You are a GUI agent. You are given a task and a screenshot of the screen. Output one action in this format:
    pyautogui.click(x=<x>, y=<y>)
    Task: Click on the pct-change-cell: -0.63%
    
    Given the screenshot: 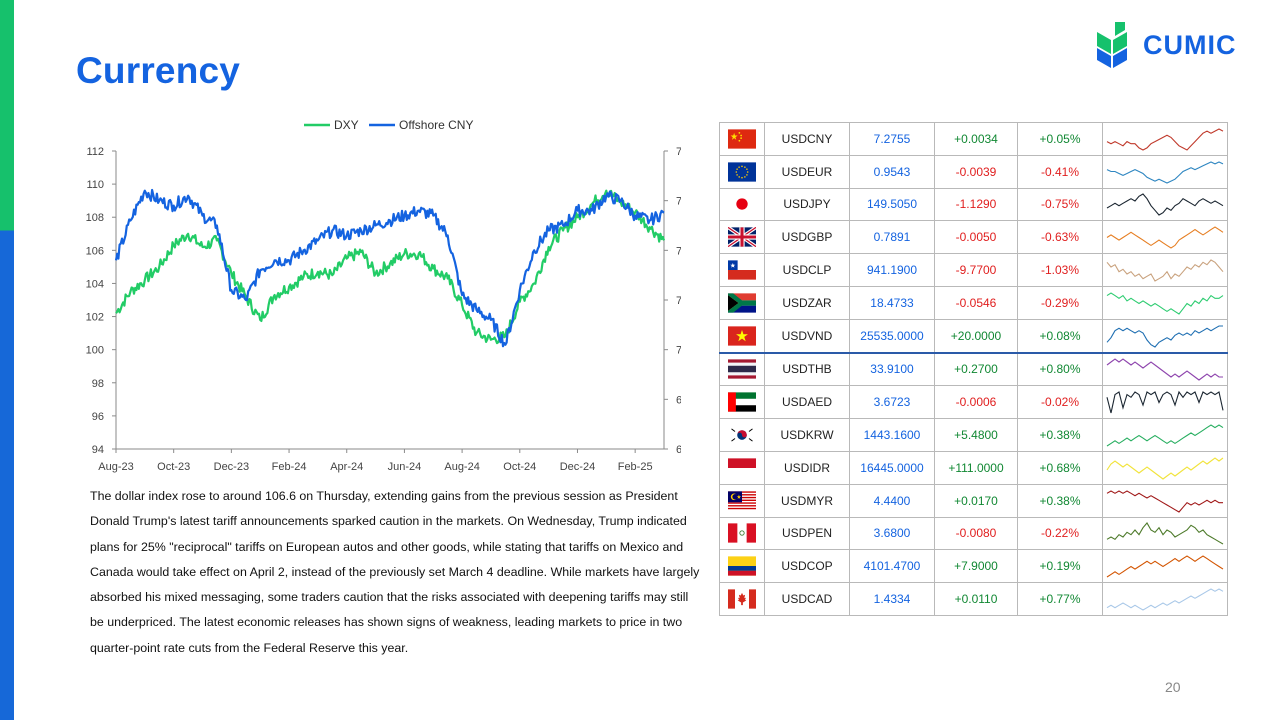 What is the action you would take?
    pyautogui.click(x=1060, y=237)
    